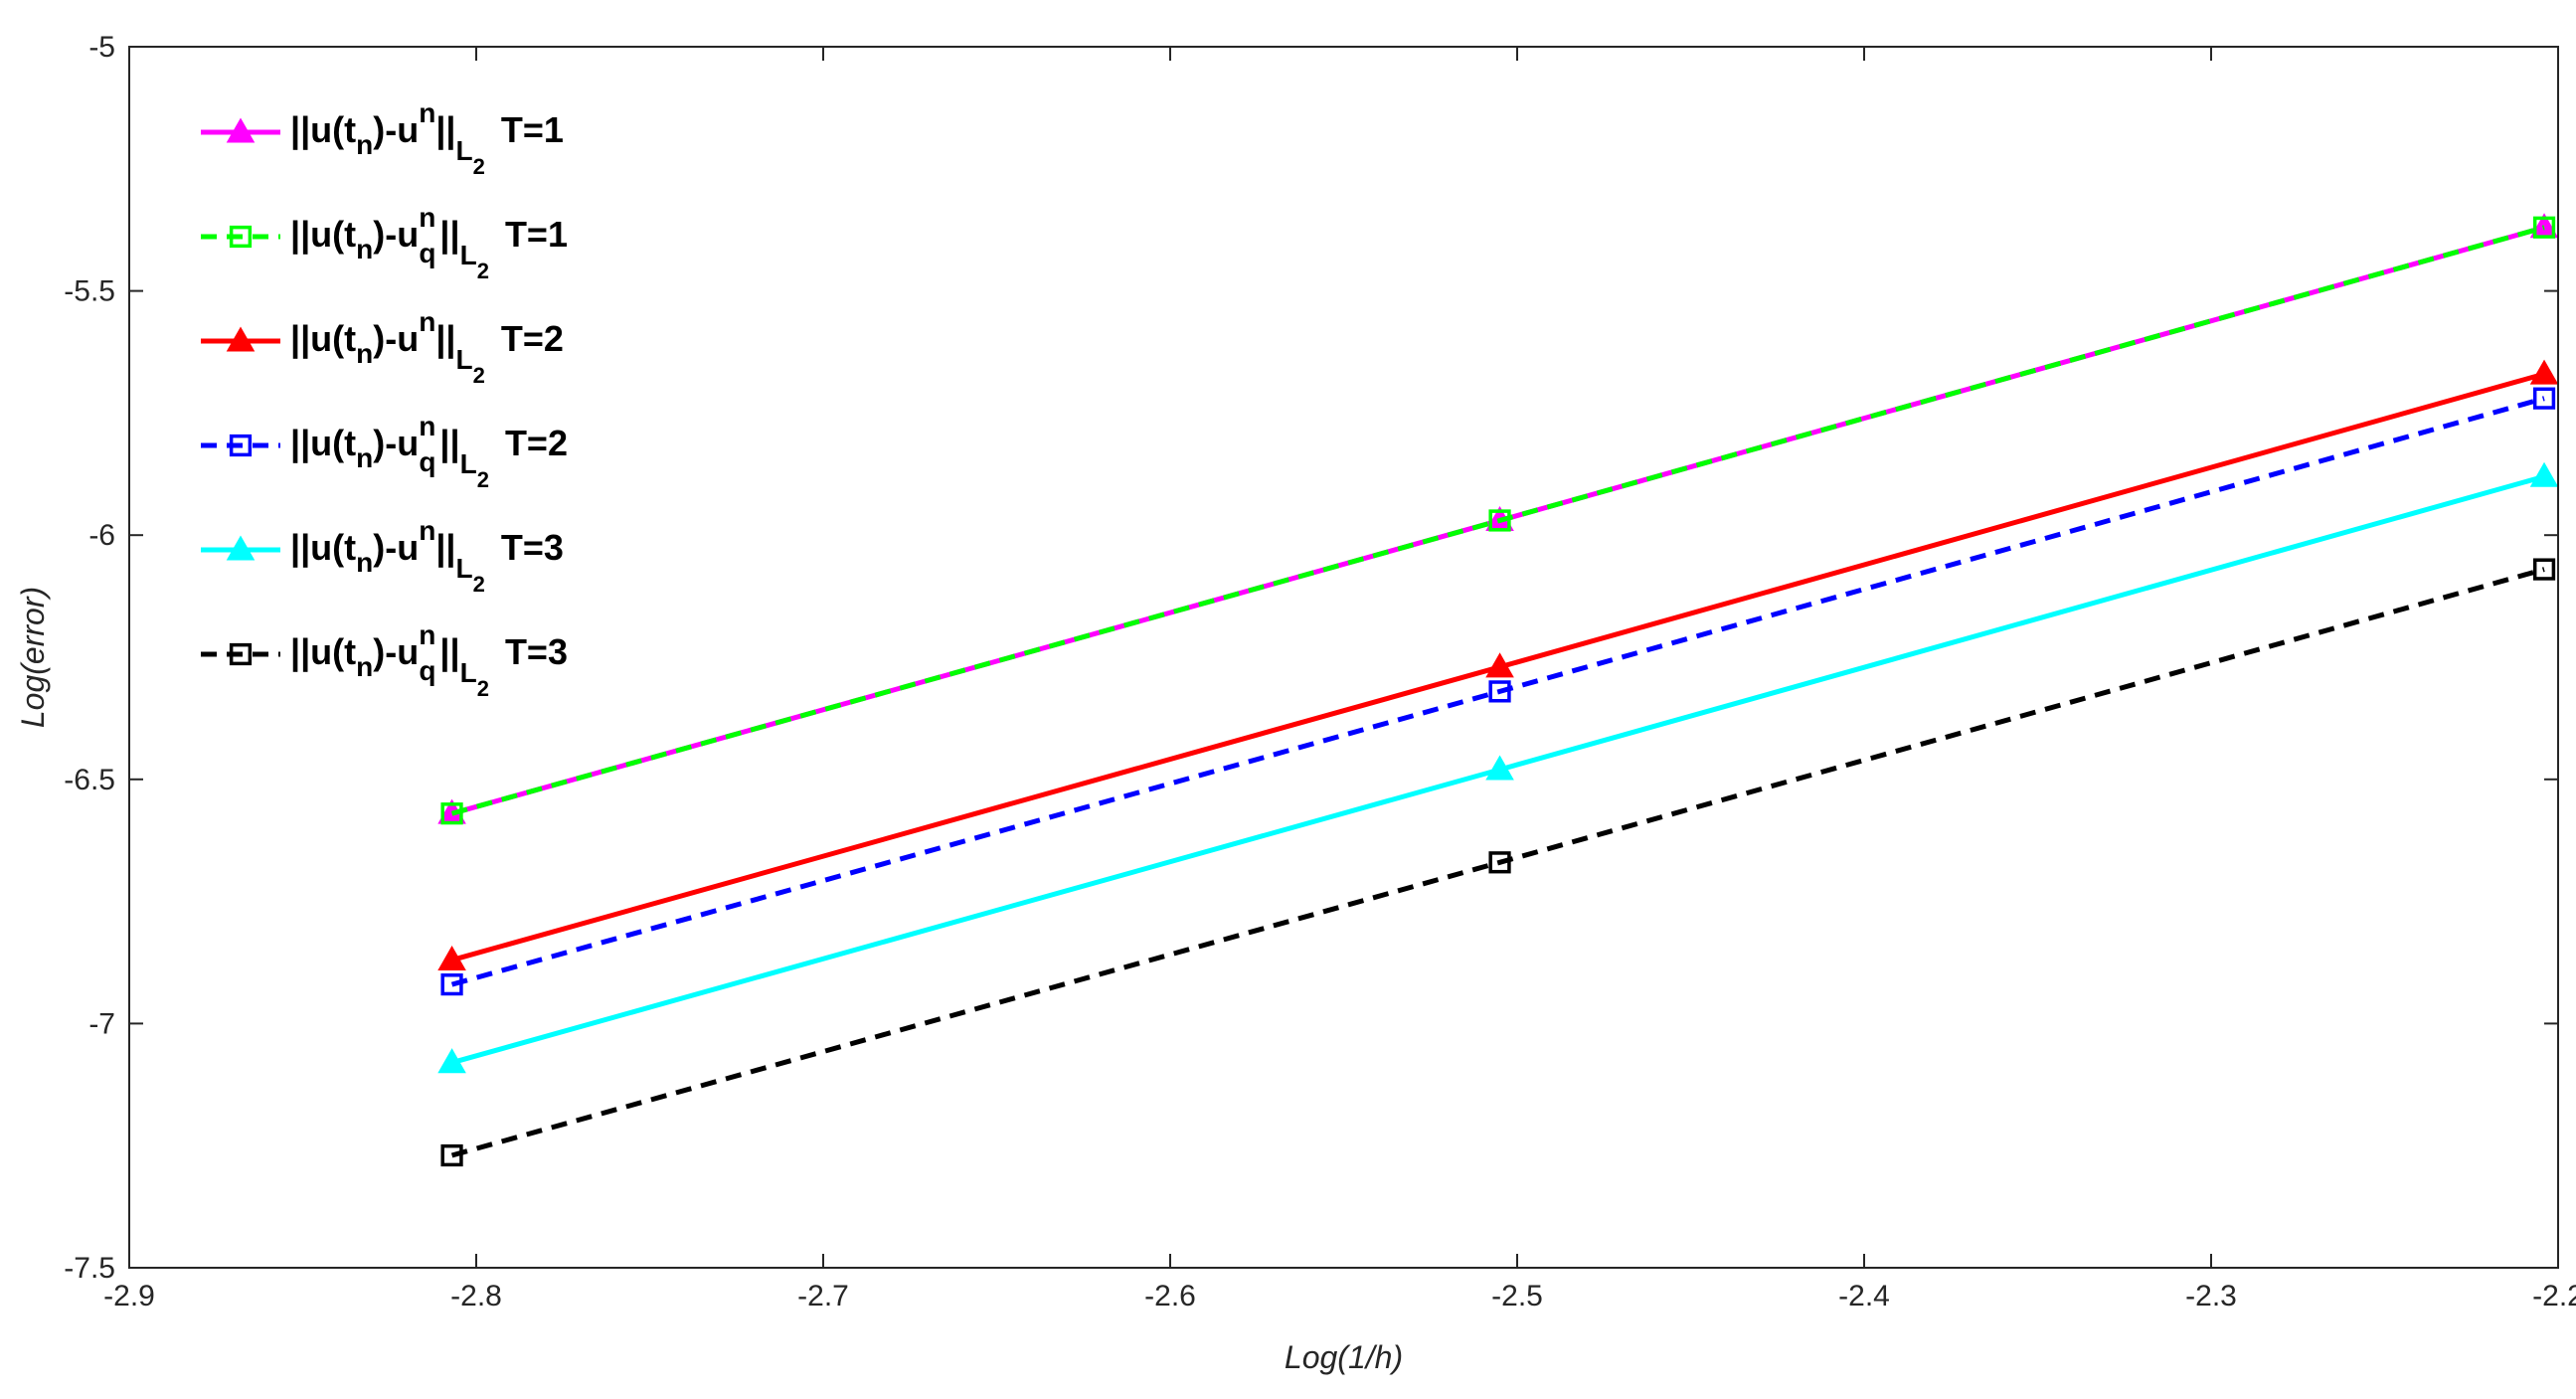 This screenshot has width=2576, height=1399. Describe the element at coordinates (427, 556) in the screenshot. I see `legend-label: ||u(tn)-un||L2T=3` at that location.